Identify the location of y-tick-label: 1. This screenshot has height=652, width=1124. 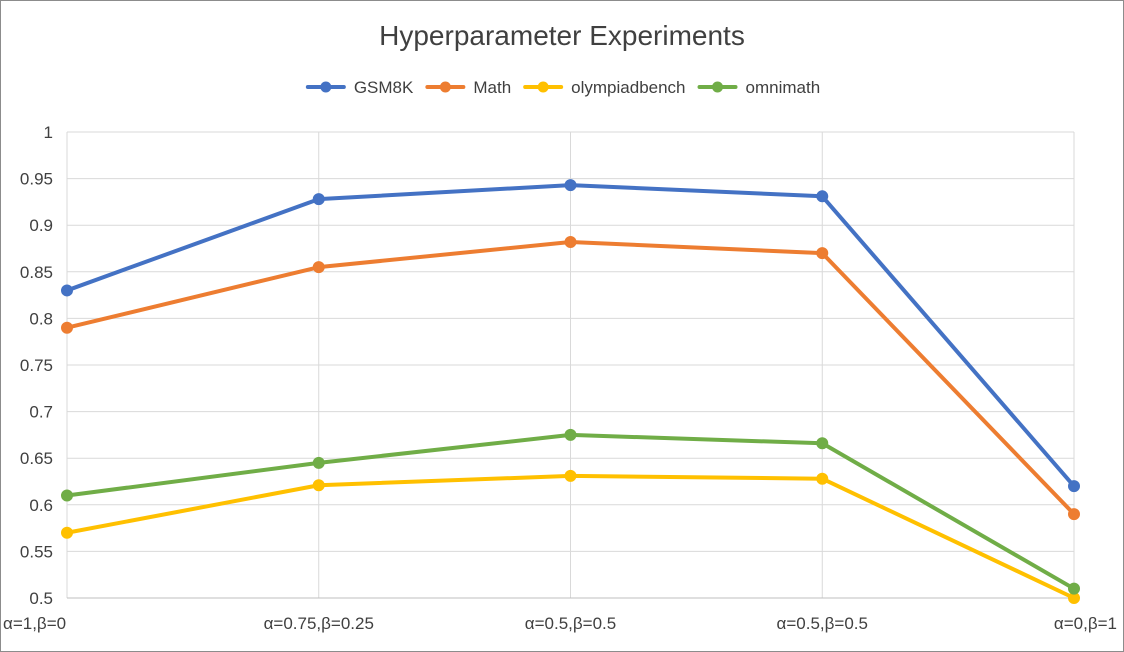
(48, 132).